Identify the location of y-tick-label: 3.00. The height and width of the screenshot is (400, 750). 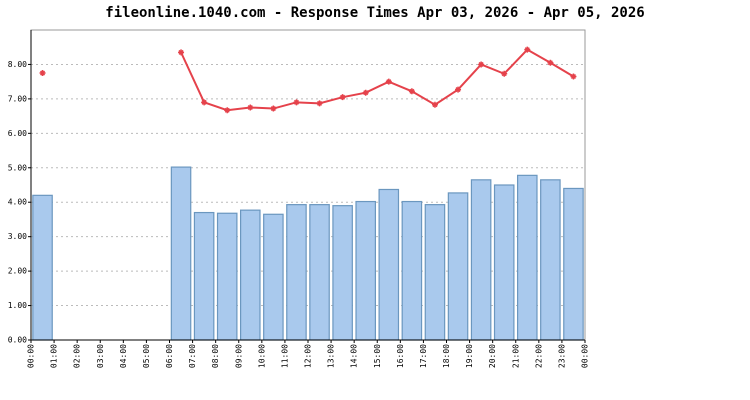
(17, 236).